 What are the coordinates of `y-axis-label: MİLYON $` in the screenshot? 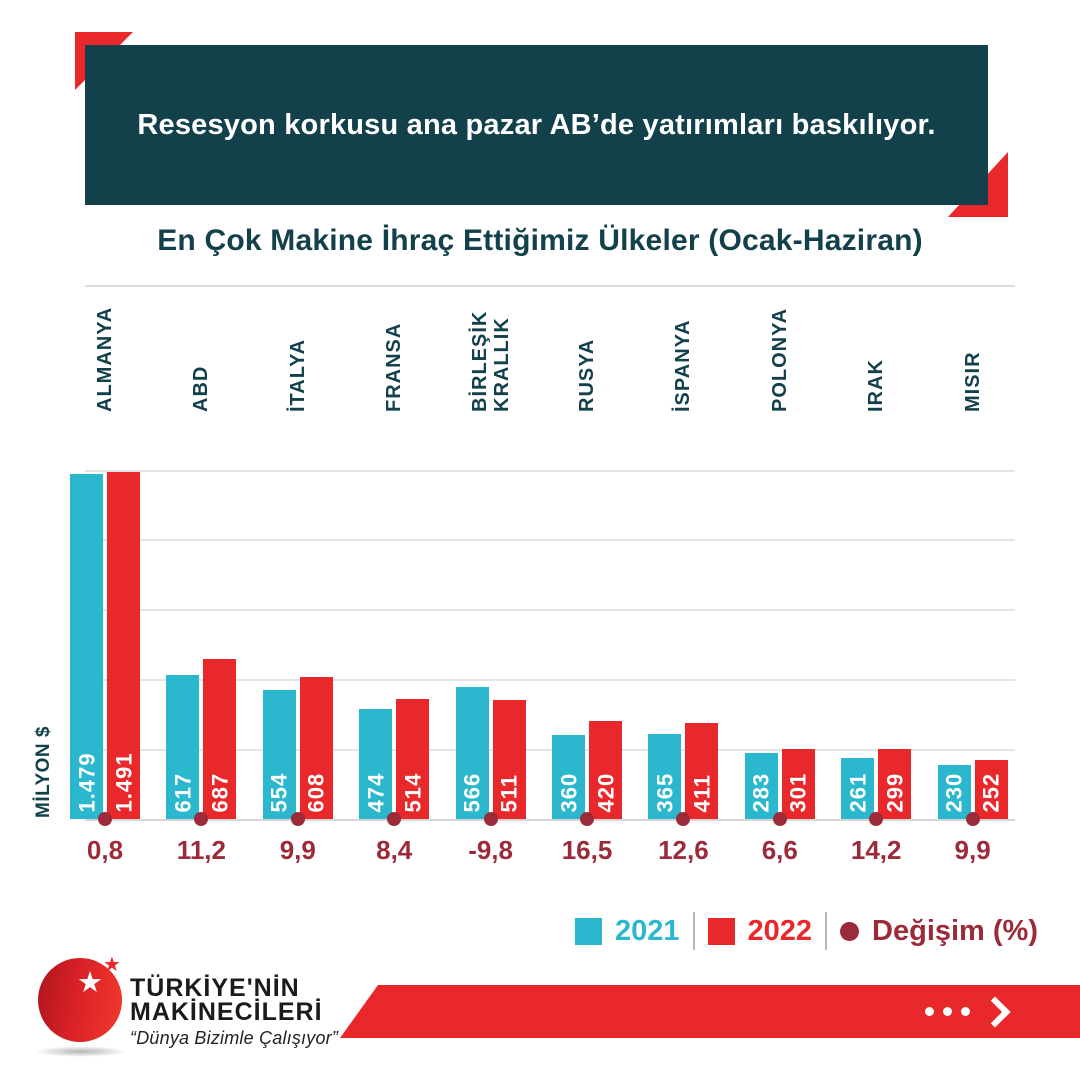 It's located at (44, 758).